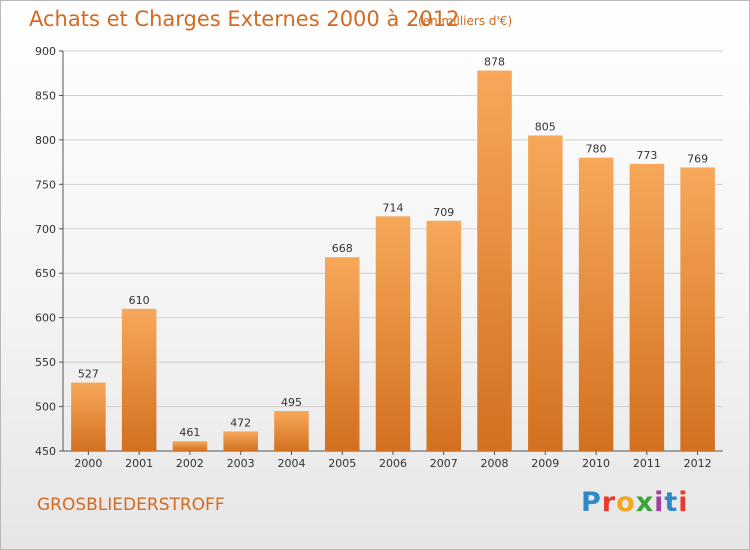  What do you see at coordinates (697, 309) in the screenshot?
I see `bar-2012` at bounding box center [697, 309].